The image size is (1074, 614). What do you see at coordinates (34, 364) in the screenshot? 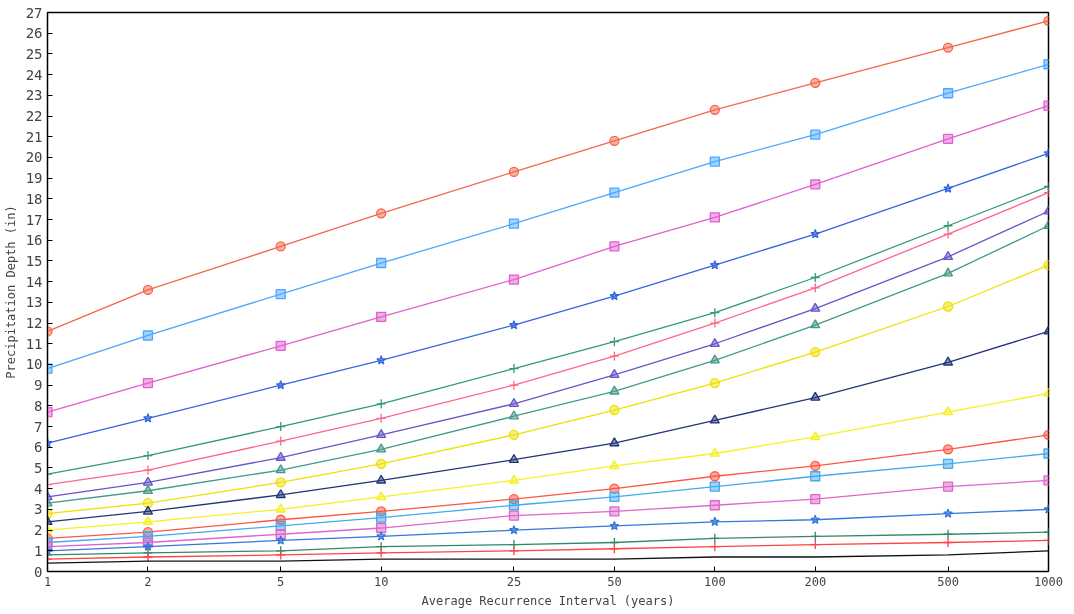
I see `y-tick-label: 10` at bounding box center [34, 364].